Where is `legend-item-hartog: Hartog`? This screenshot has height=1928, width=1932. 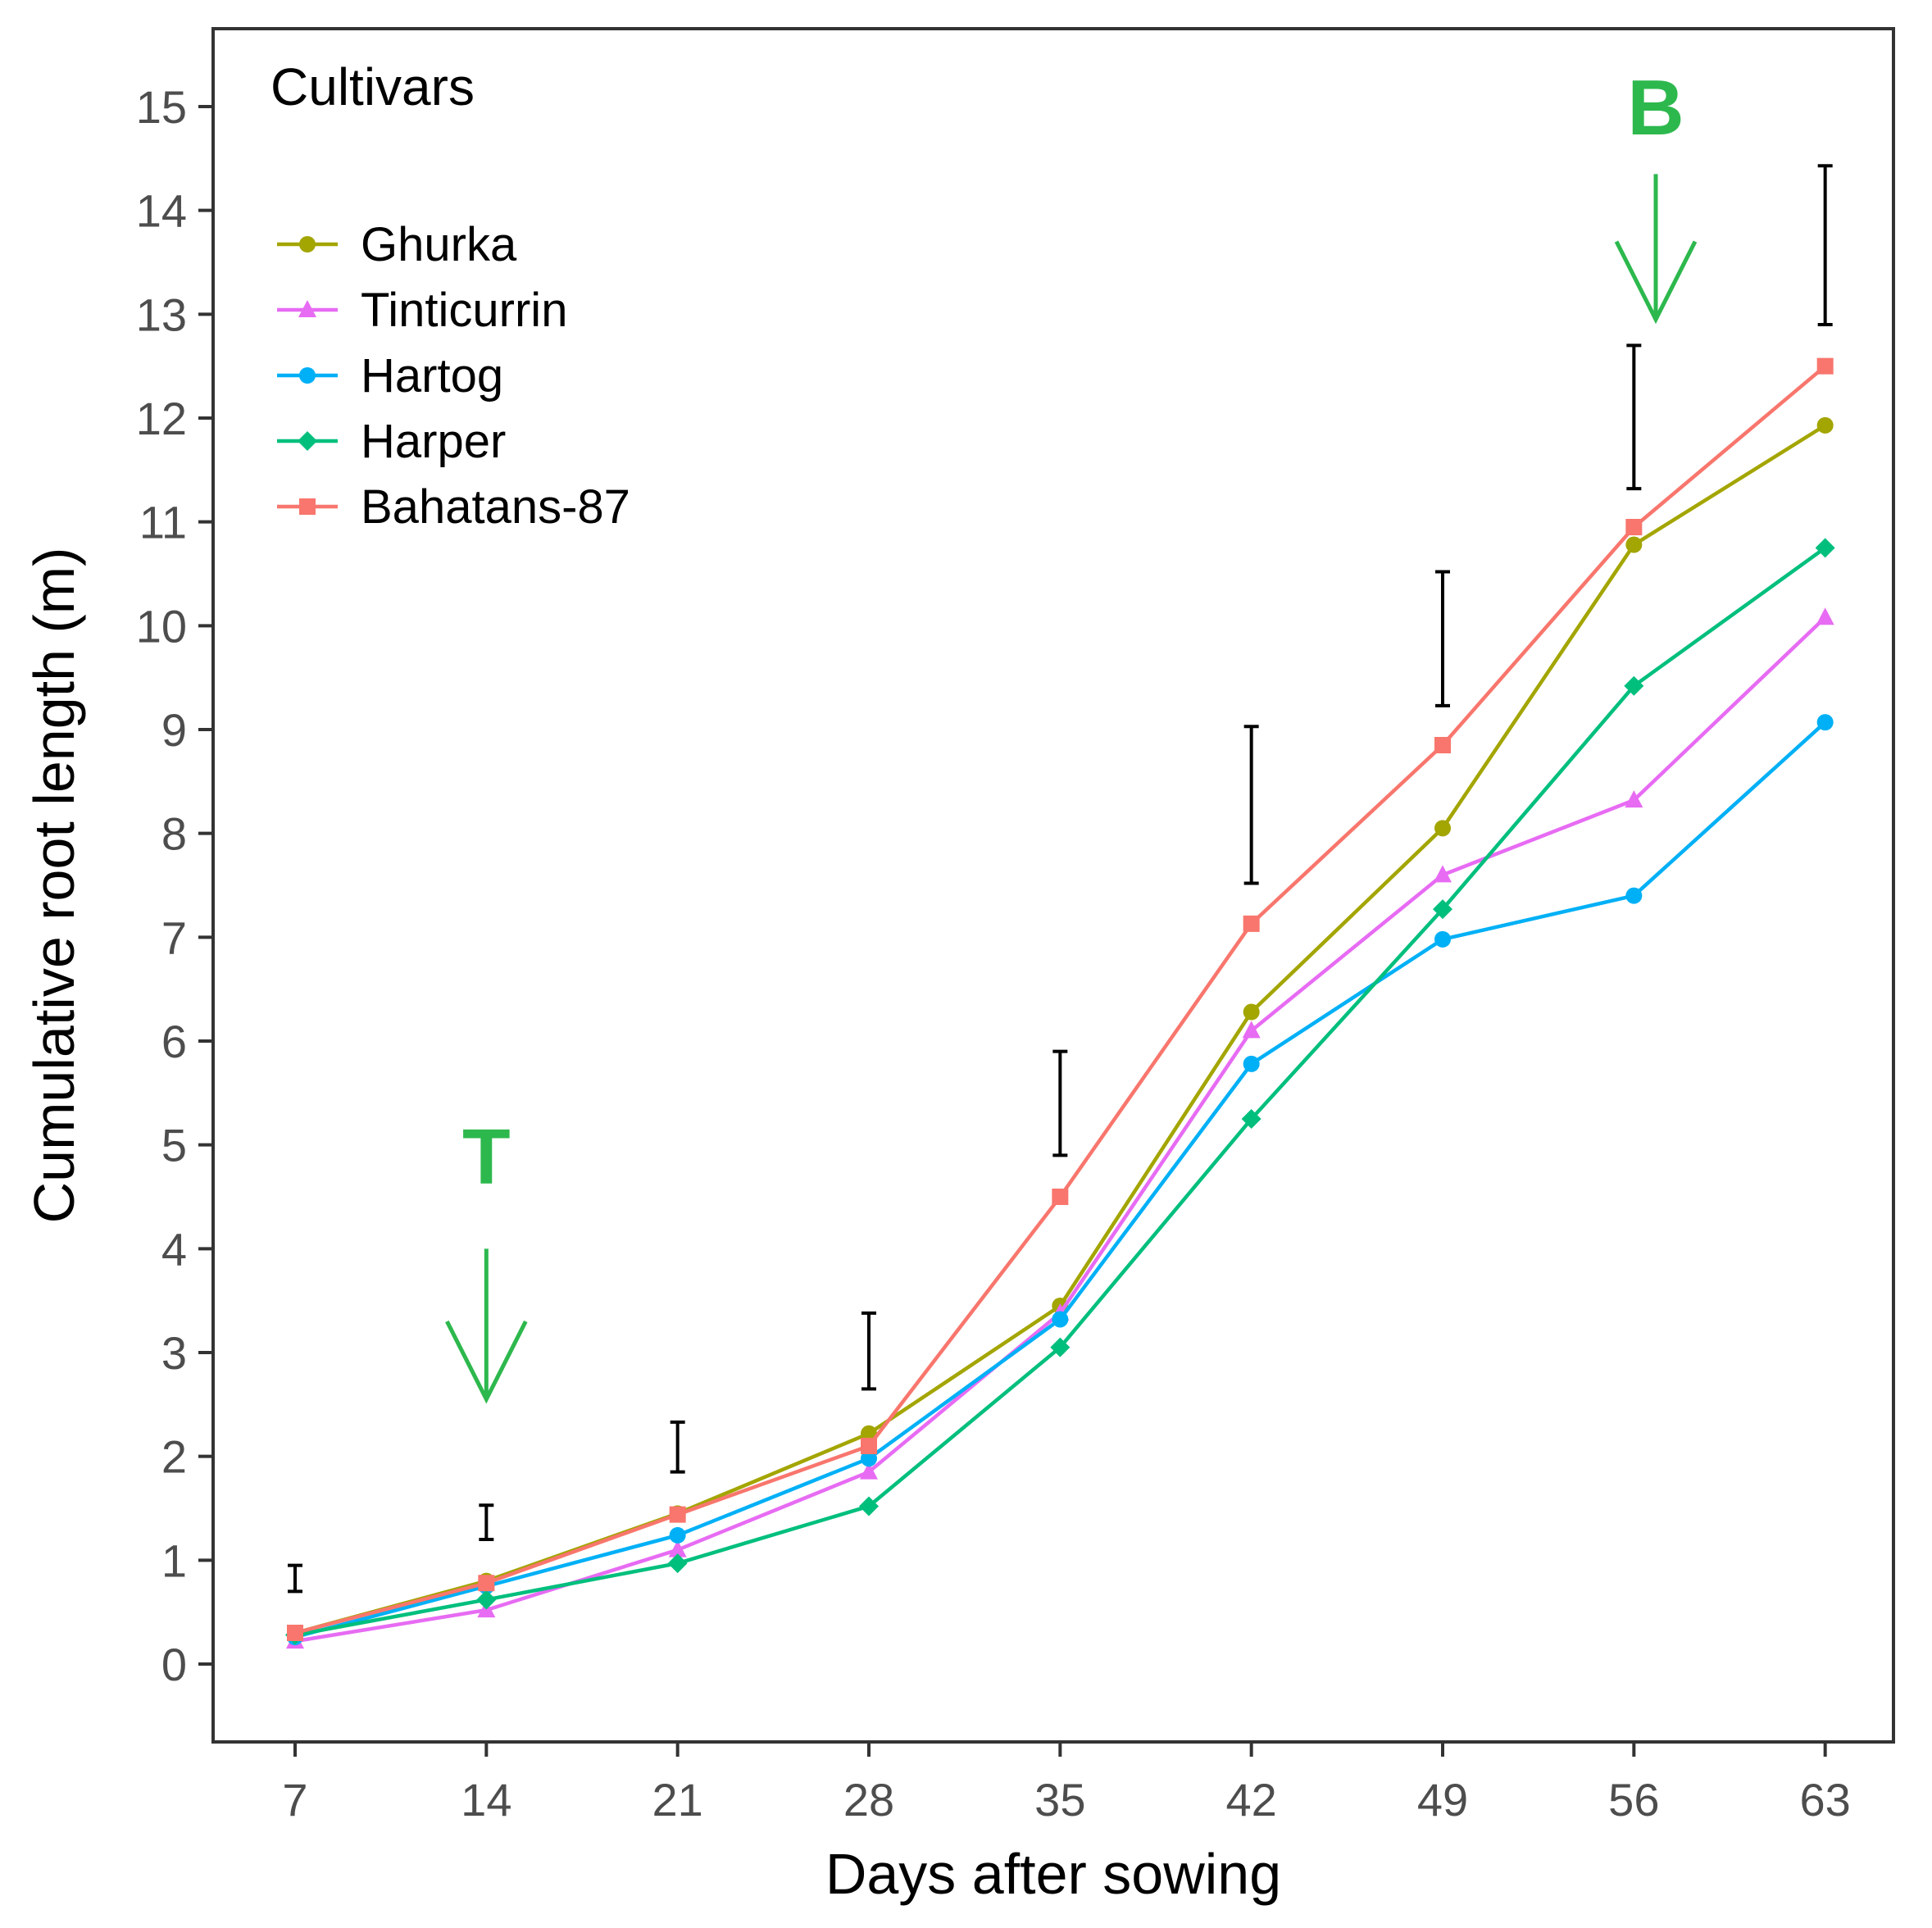 legend-item-hartog: Hartog is located at coordinates (390, 376).